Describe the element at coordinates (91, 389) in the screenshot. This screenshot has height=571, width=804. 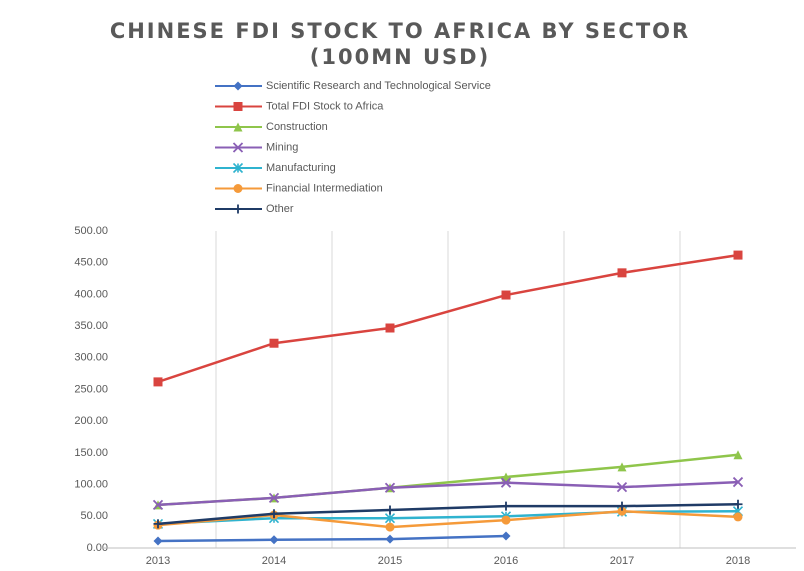
I see `y-tick-label: 250.00` at that location.